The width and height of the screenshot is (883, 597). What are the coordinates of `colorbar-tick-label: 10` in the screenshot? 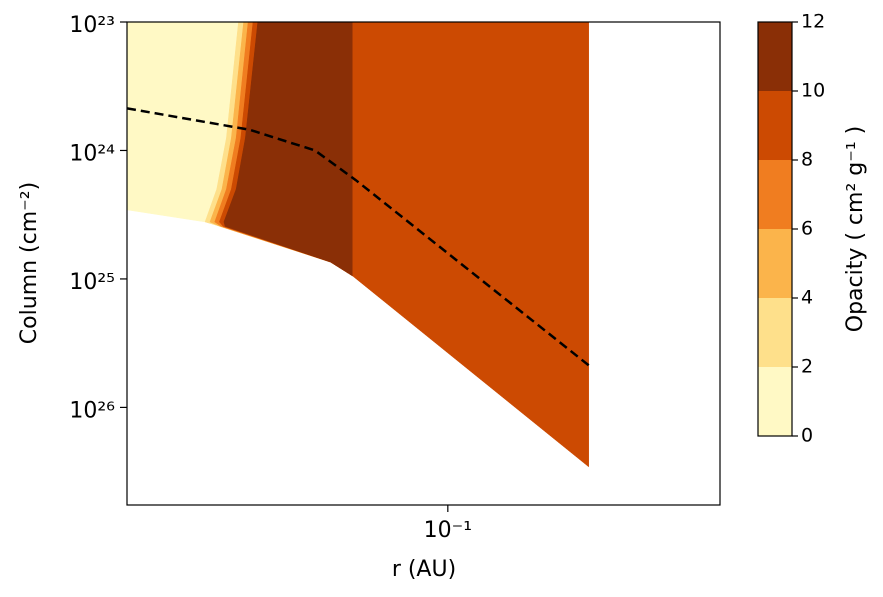 It's located at (813, 91).